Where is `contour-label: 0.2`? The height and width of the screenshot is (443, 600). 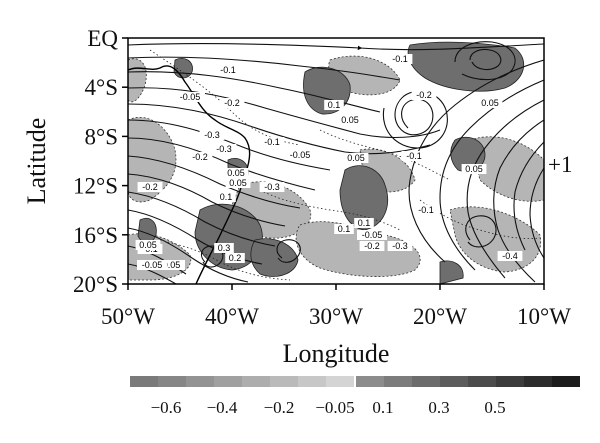 contour-label: 0.2 is located at coordinates (235, 258).